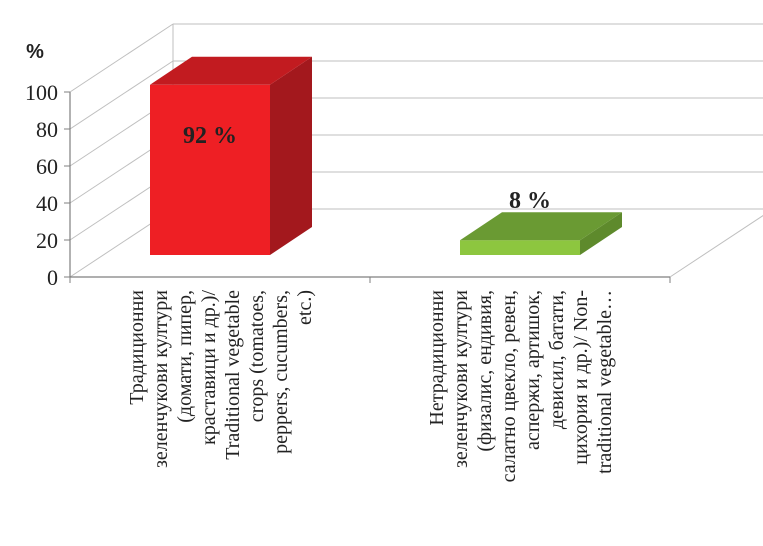 The height and width of the screenshot is (546, 763). Describe the element at coordinates (185, 356) in the screenshot. I see `category-label-0-line-2: (домати, пипер,` at that location.